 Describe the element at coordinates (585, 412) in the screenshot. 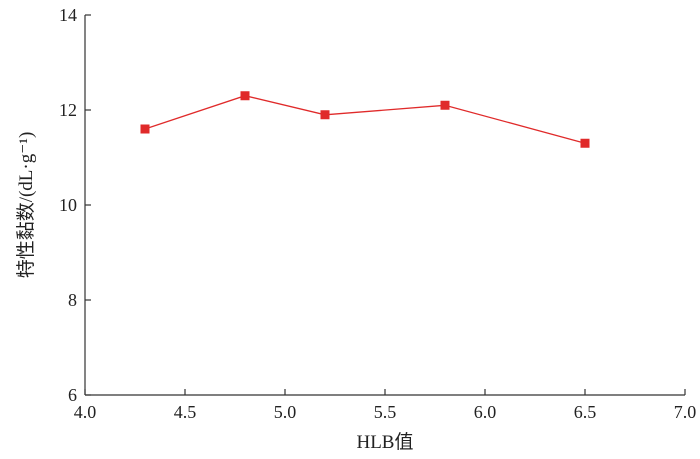

I see `x-tick-label: 6.5` at that location.